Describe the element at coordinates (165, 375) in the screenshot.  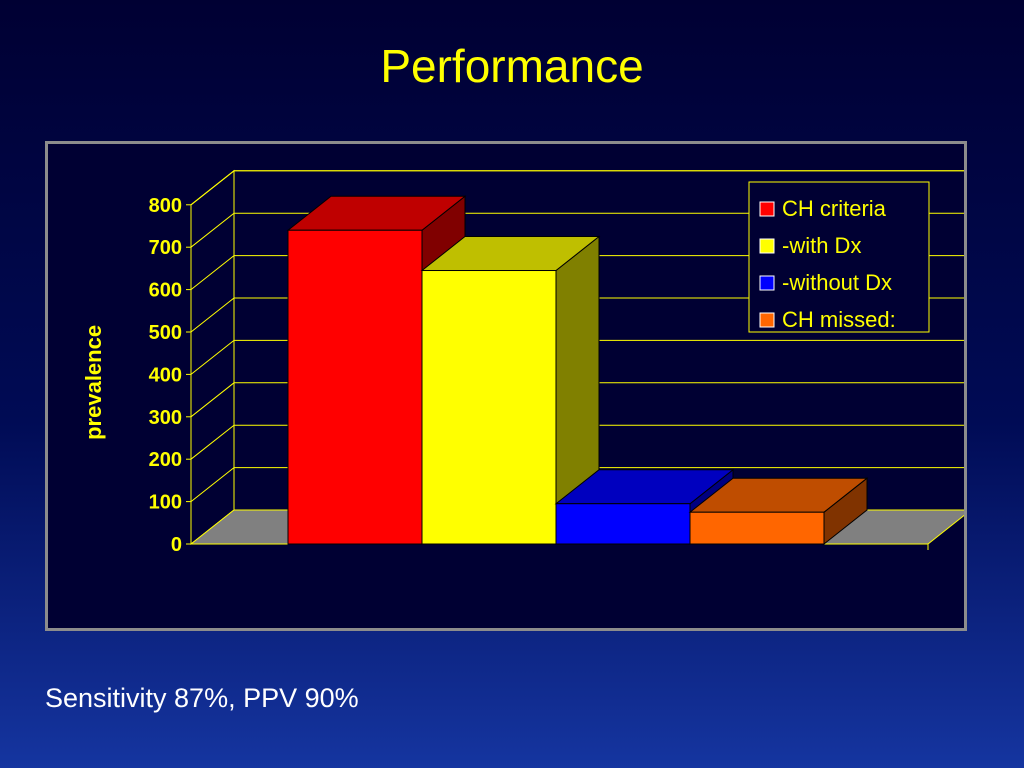
I see `y-tick-label: 400` at that location.